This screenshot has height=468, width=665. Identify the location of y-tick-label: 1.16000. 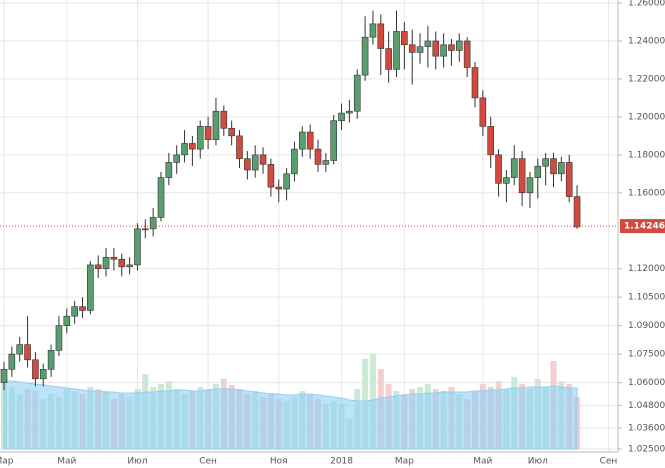
(646, 193).